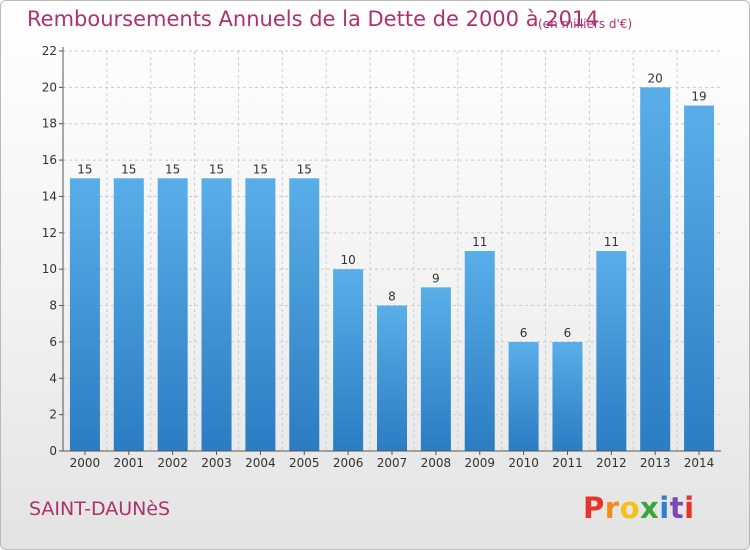 The width and height of the screenshot is (750, 550). Describe the element at coordinates (347, 260) in the screenshot. I see `value-label-2006: 10` at that location.